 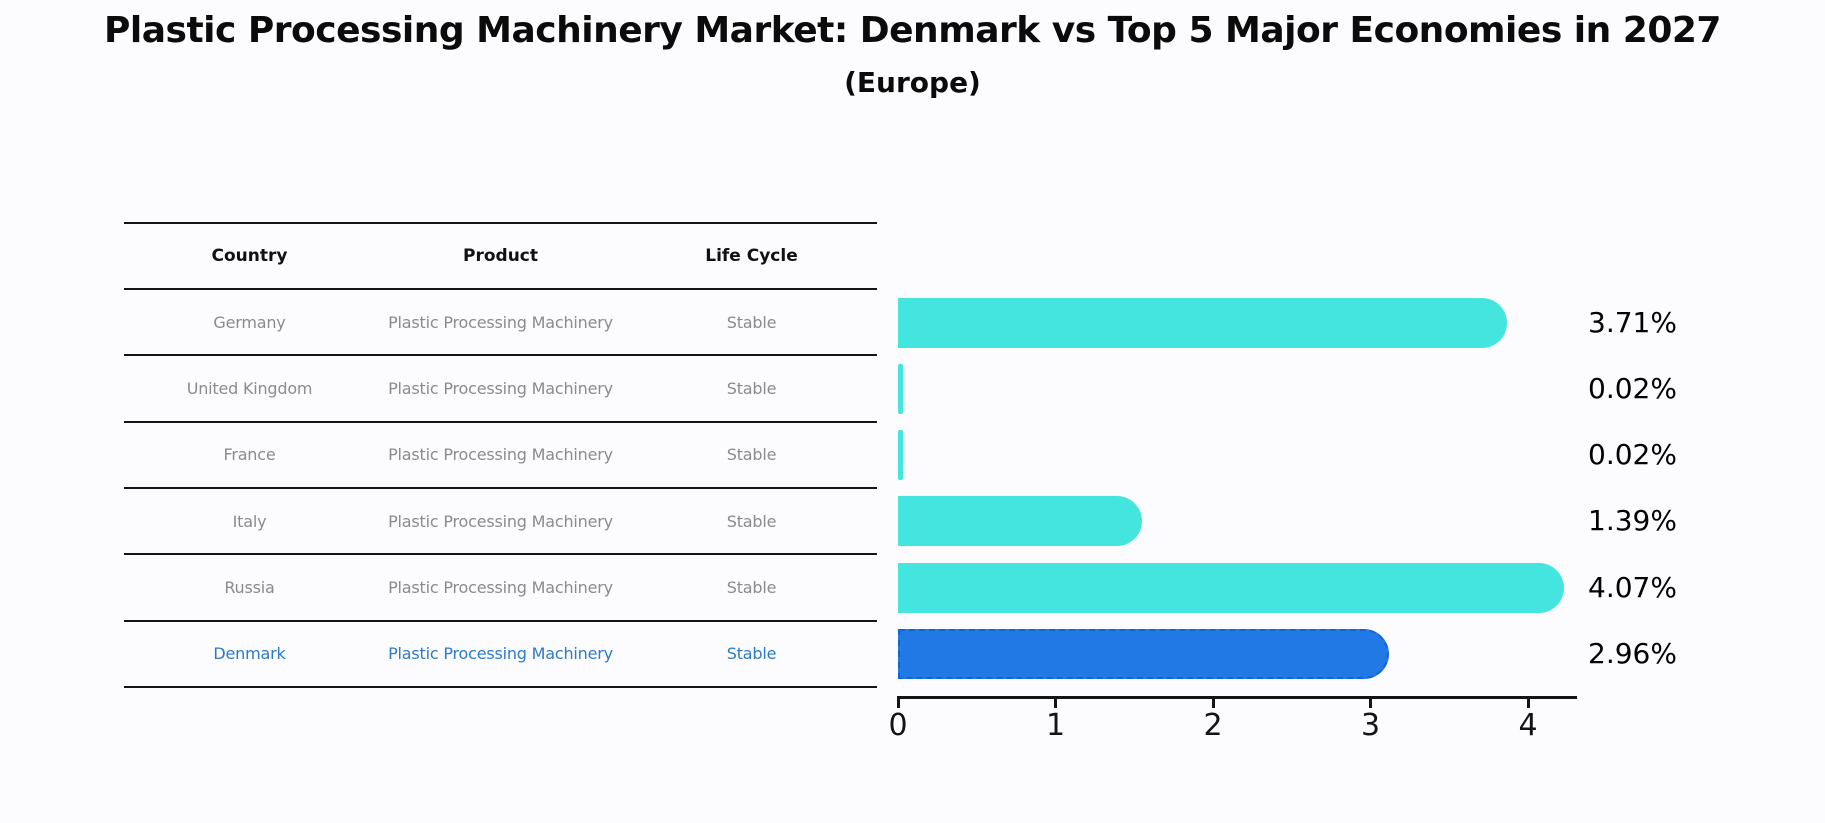 What do you see at coordinates (249, 521) in the screenshot?
I see `country-cell: Italy` at bounding box center [249, 521].